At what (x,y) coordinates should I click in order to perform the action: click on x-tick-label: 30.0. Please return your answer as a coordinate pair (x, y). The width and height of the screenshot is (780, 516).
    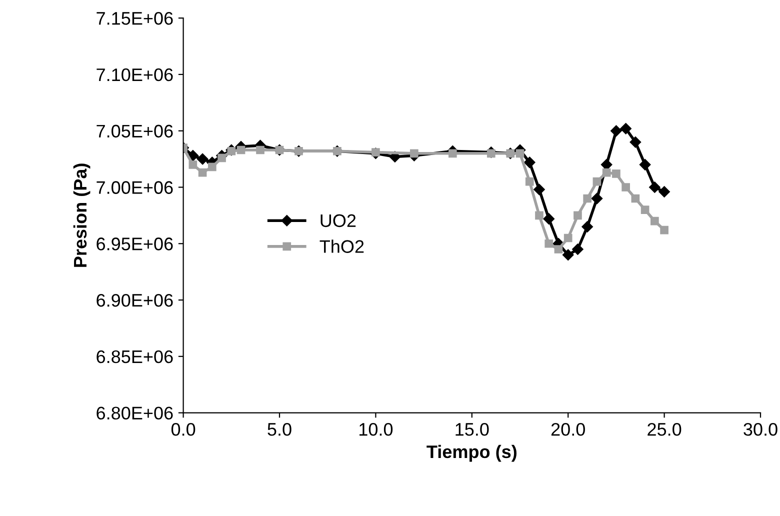
    Looking at the image, I should click on (761, 429).